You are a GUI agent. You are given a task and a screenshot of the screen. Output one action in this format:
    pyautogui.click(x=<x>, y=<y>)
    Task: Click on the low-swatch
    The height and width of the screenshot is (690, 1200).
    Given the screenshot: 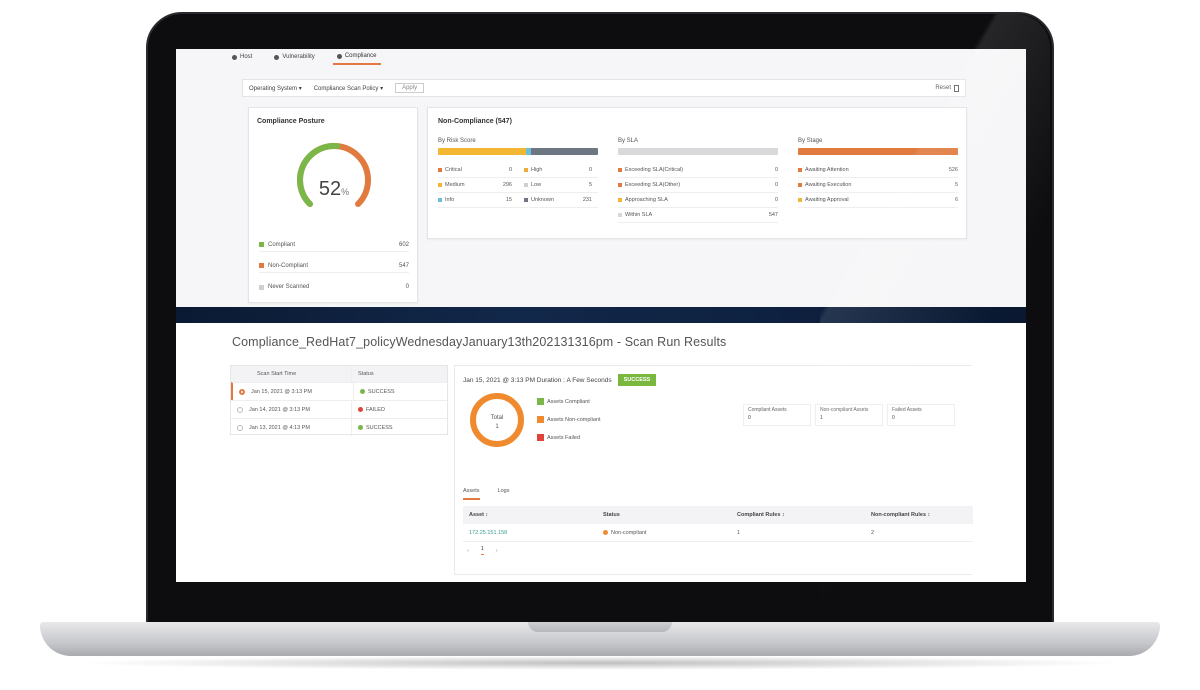 What is the action you would take?
    pyautogui.click(x=526, y=185)
    